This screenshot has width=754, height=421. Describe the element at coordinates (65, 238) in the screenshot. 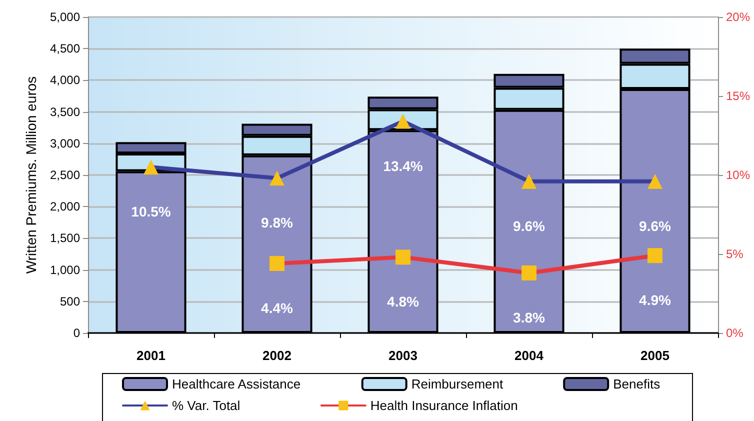

I see `y-tick-label: 1,500` at that location.